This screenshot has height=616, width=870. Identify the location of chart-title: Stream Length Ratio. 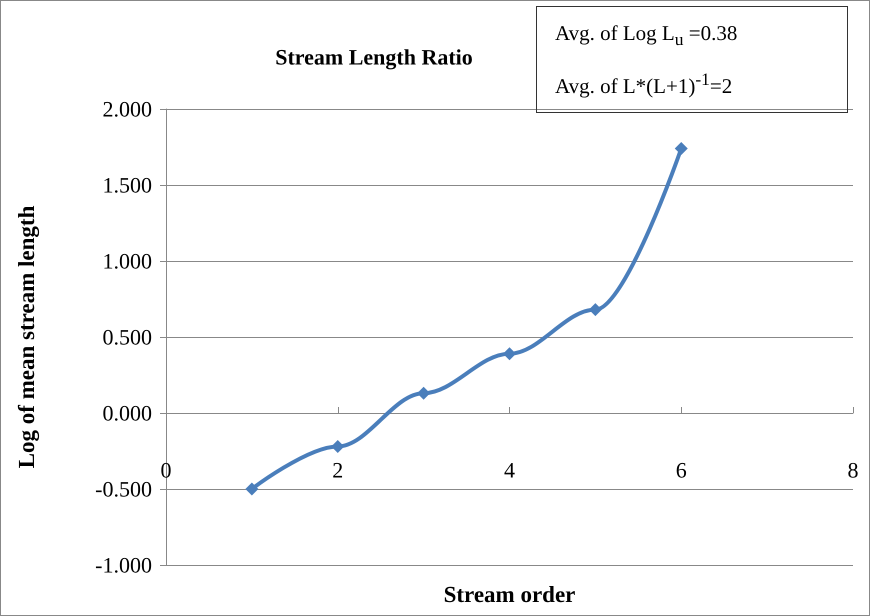
(374, 57).